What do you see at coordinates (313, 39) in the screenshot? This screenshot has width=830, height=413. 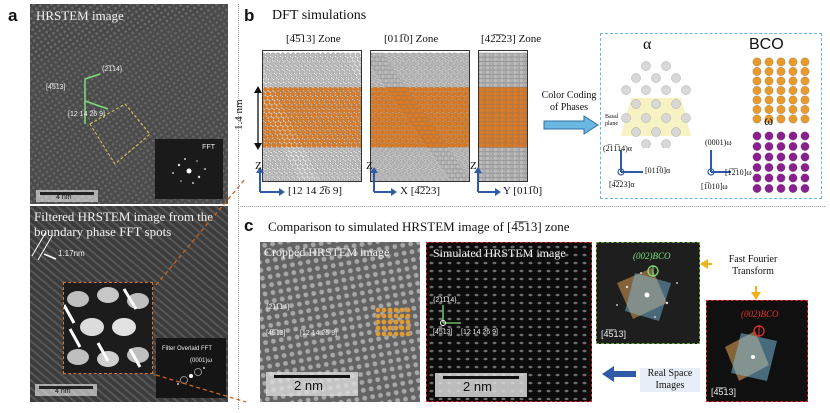 I see `zone-1-title: [4̅5̅13] Zone` at bounding box center [313, 39].